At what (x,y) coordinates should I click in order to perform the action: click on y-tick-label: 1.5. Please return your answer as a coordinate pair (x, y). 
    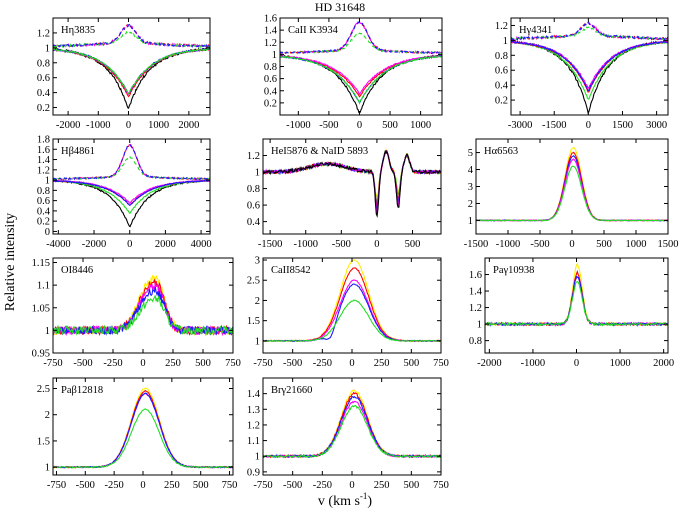
    Looking at the image, I should click on (43, 441).